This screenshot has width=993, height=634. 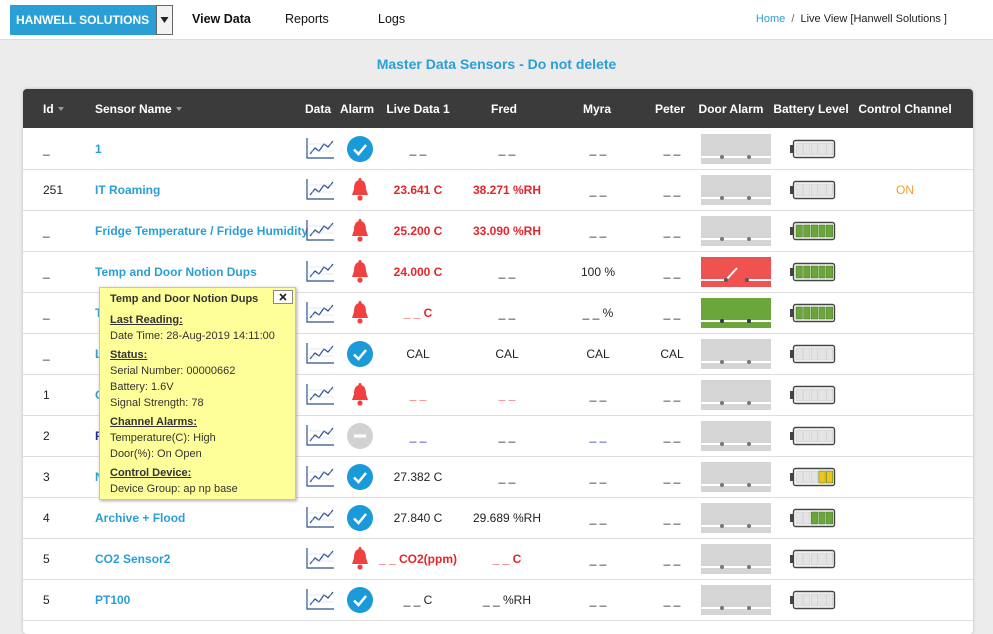 What do you see at coordinates (128, 190) in the screenshot?
I see `sensor-name: IT Roaming` at bounding box center [128, 190].